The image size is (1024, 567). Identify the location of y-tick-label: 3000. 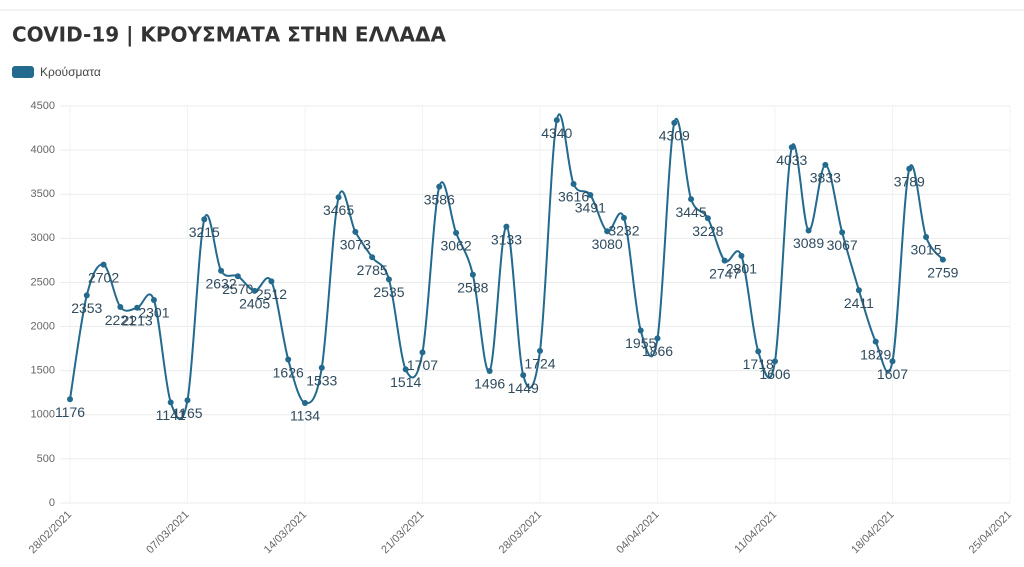
(43, 238).